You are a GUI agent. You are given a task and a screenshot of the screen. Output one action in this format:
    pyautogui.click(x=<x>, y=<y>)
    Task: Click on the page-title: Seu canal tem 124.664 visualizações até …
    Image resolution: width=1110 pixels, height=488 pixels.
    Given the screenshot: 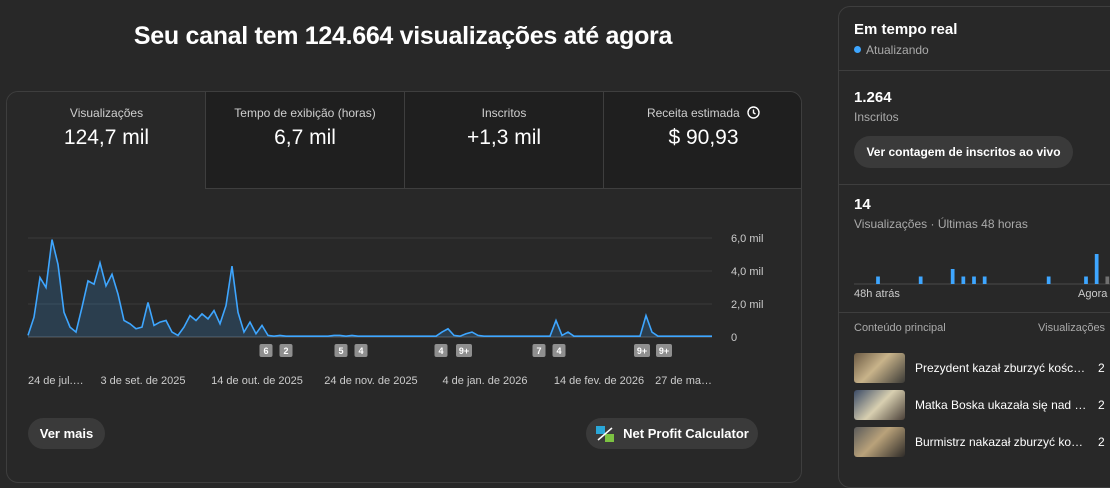 What is the action you would take?
    pyautogui.click(x=403, y=36)
    